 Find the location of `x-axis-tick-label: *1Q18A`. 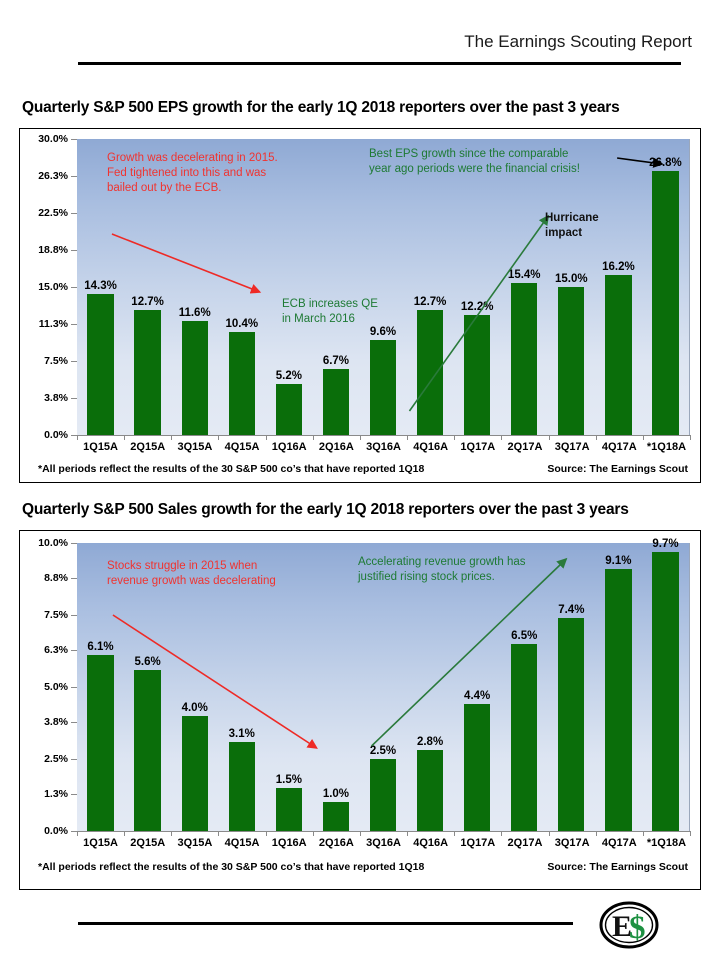

x-axis-tick-label: *1Q18A is located at coordinates (666, 447).